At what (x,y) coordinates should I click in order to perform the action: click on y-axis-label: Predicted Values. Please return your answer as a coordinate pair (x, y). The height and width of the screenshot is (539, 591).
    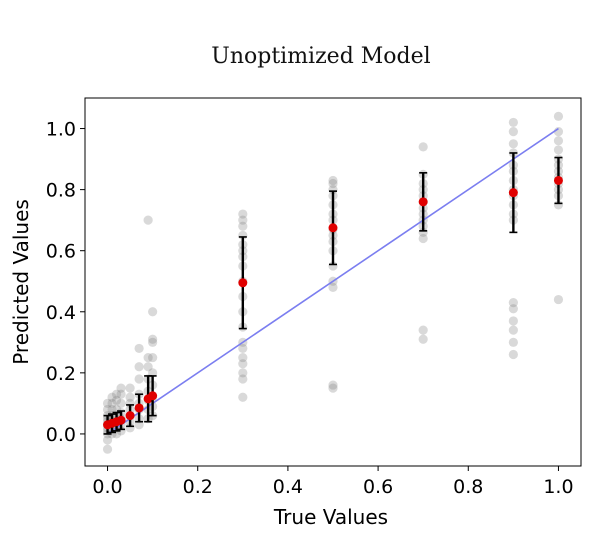
    Looking at the image, I should click on (21, 282).